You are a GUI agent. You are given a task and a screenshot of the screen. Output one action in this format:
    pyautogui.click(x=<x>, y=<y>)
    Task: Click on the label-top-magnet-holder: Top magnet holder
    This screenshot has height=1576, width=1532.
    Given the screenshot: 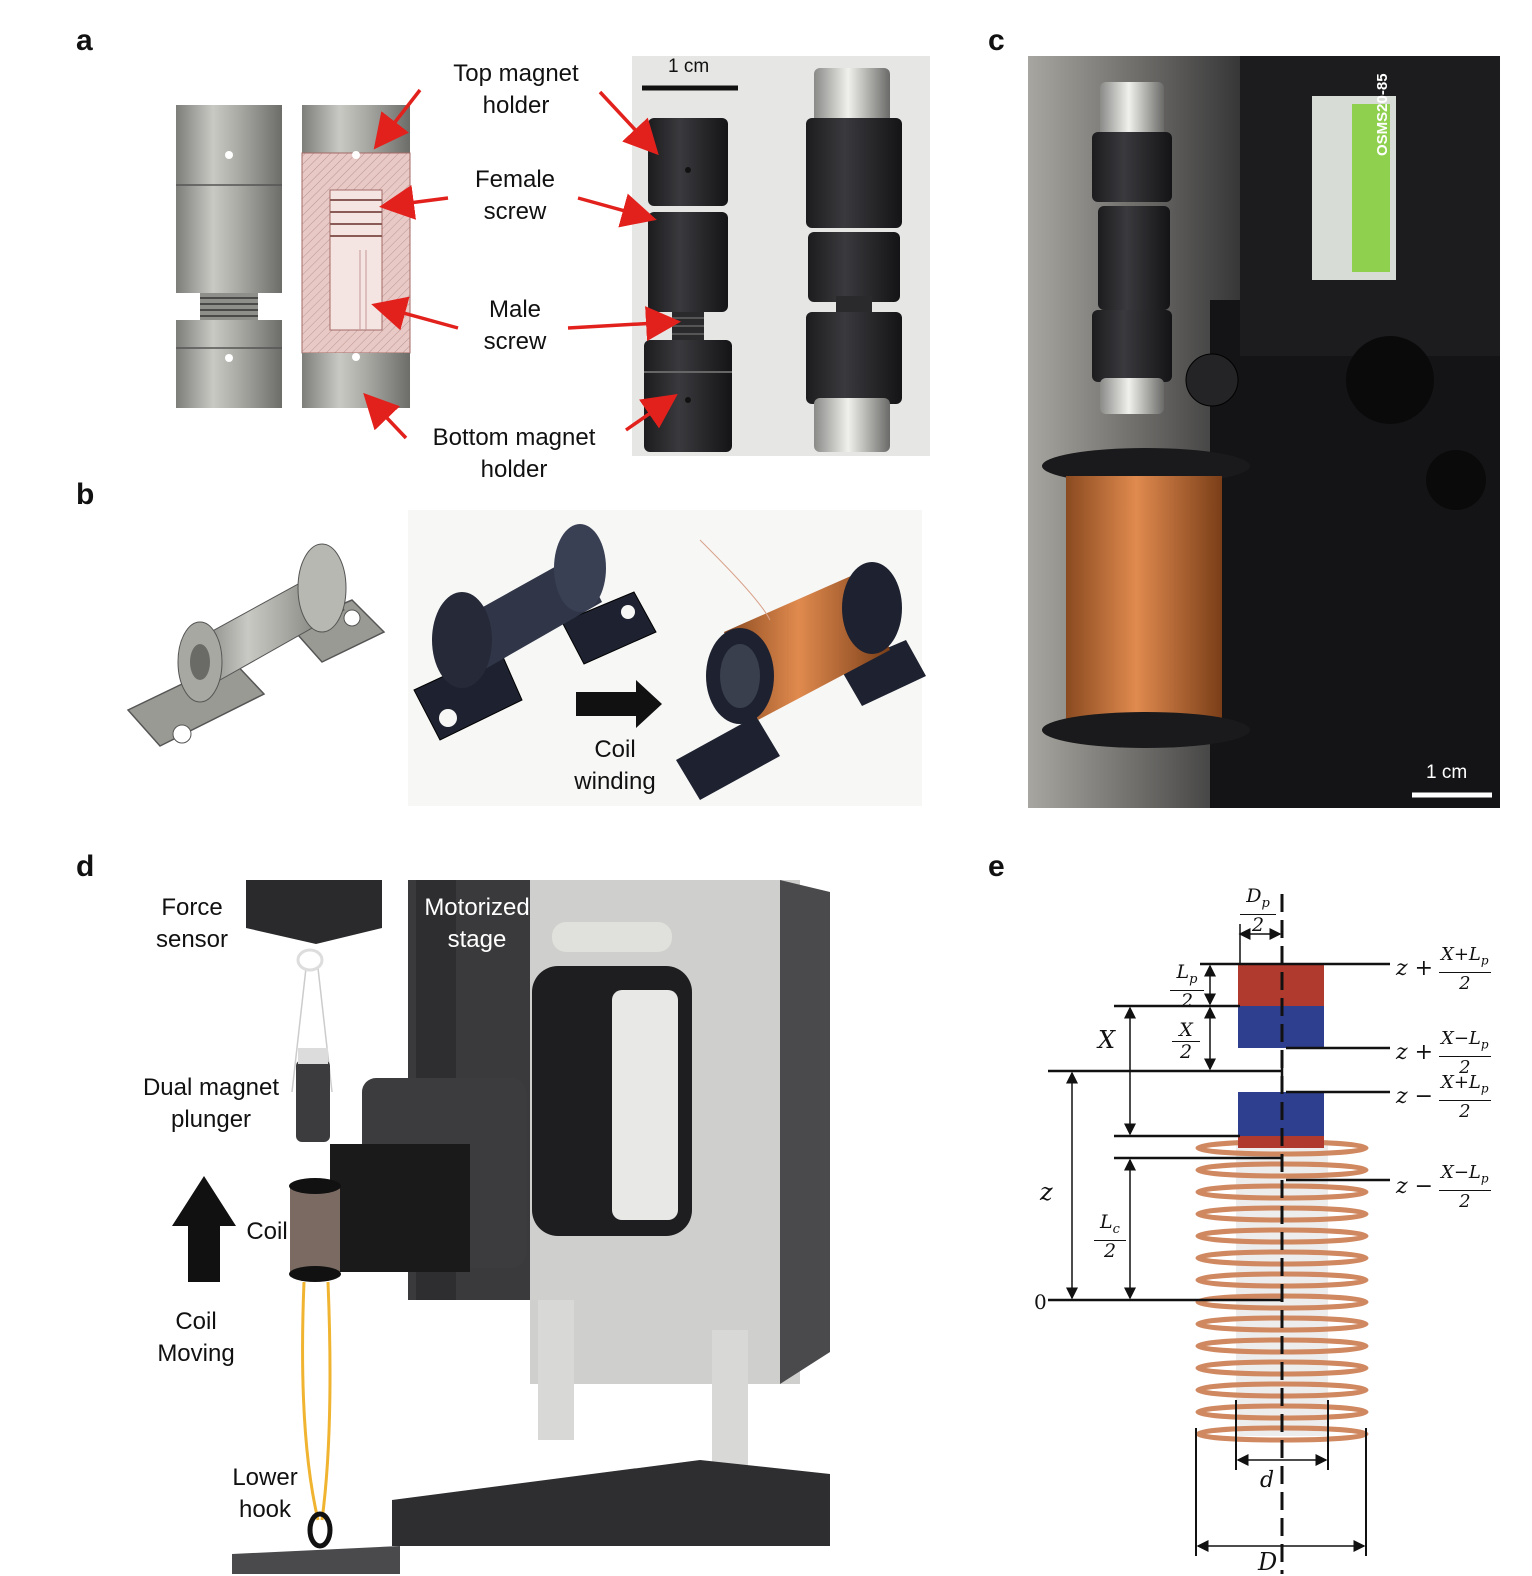 What is the action you would take?
    pyautogui.click(x=516, y=89)
    